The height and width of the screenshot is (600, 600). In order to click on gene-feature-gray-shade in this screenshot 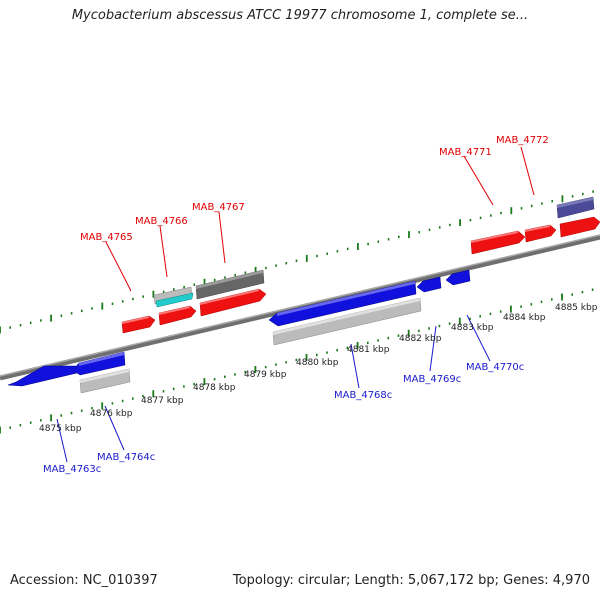, I will do `click(104, 376)`.